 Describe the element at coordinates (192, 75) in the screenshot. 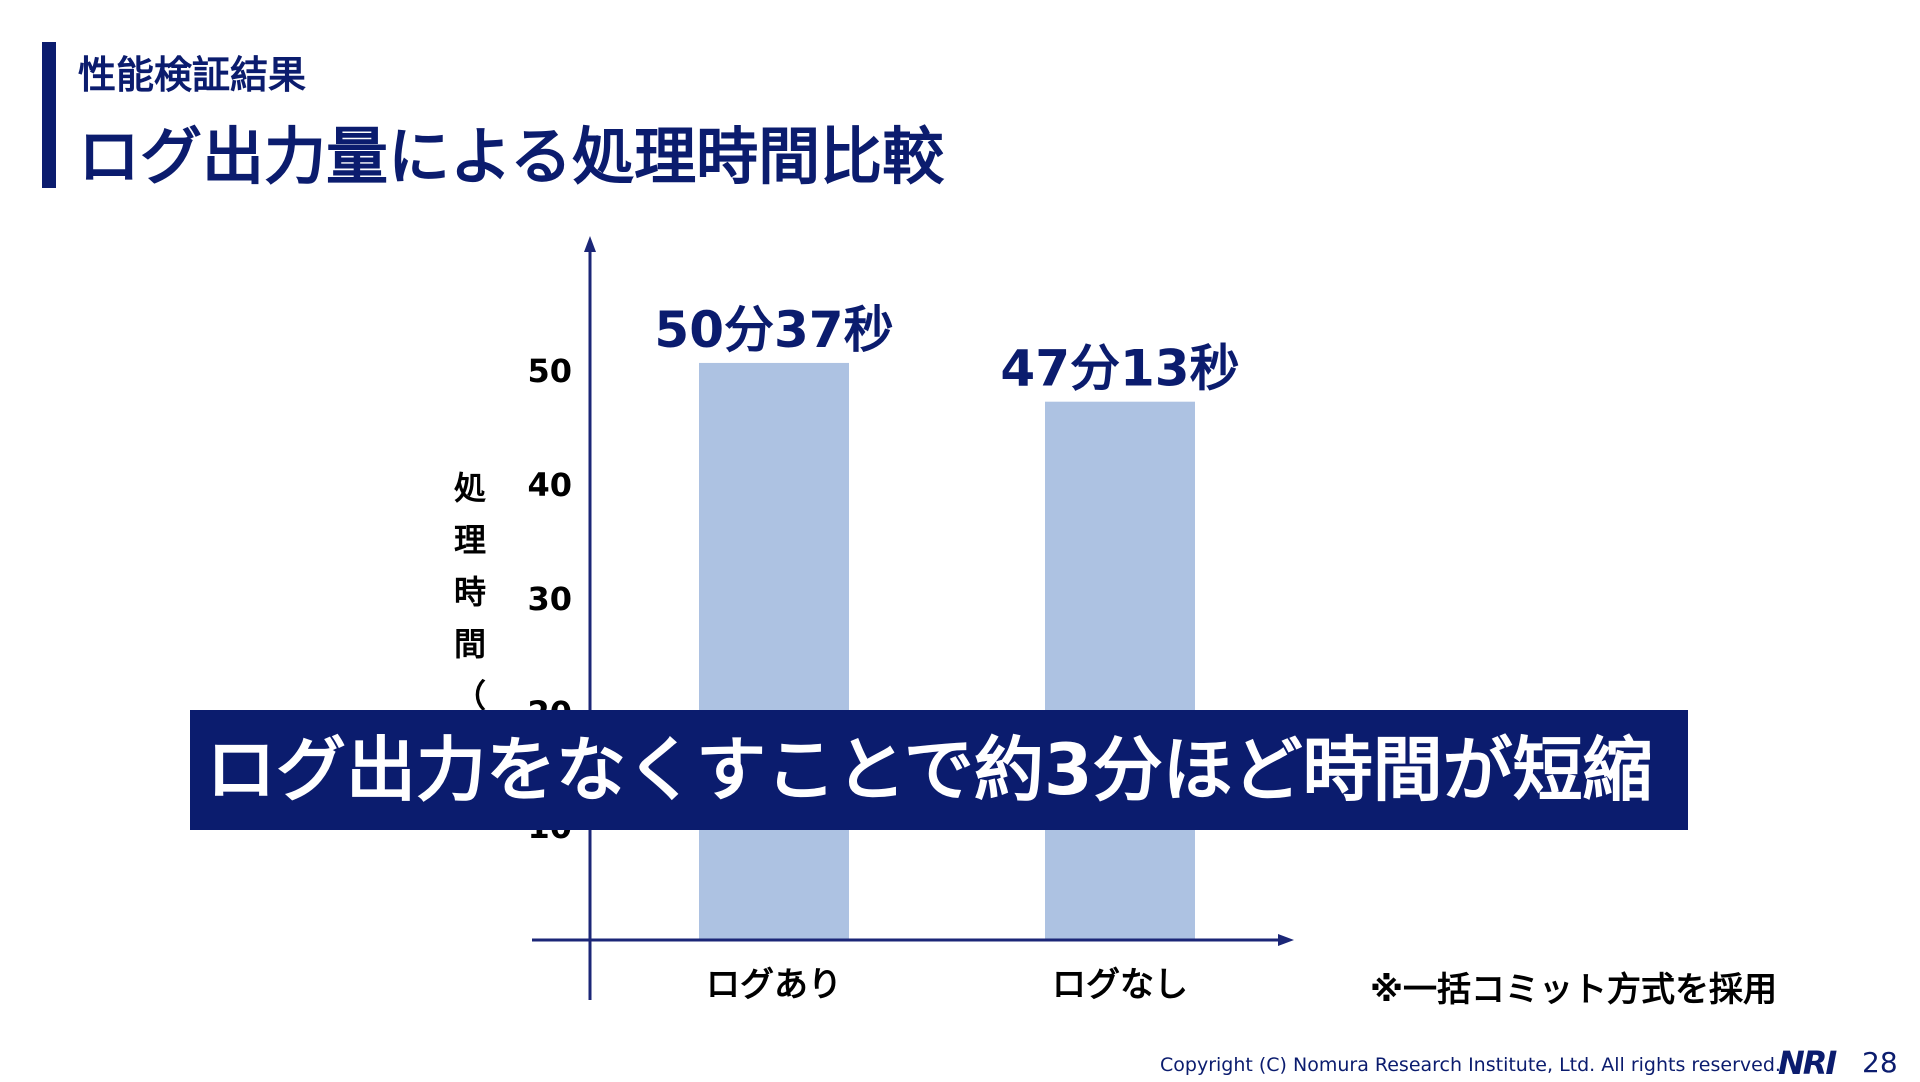

I see `section-subtitle: 性能検証結果` at that location.